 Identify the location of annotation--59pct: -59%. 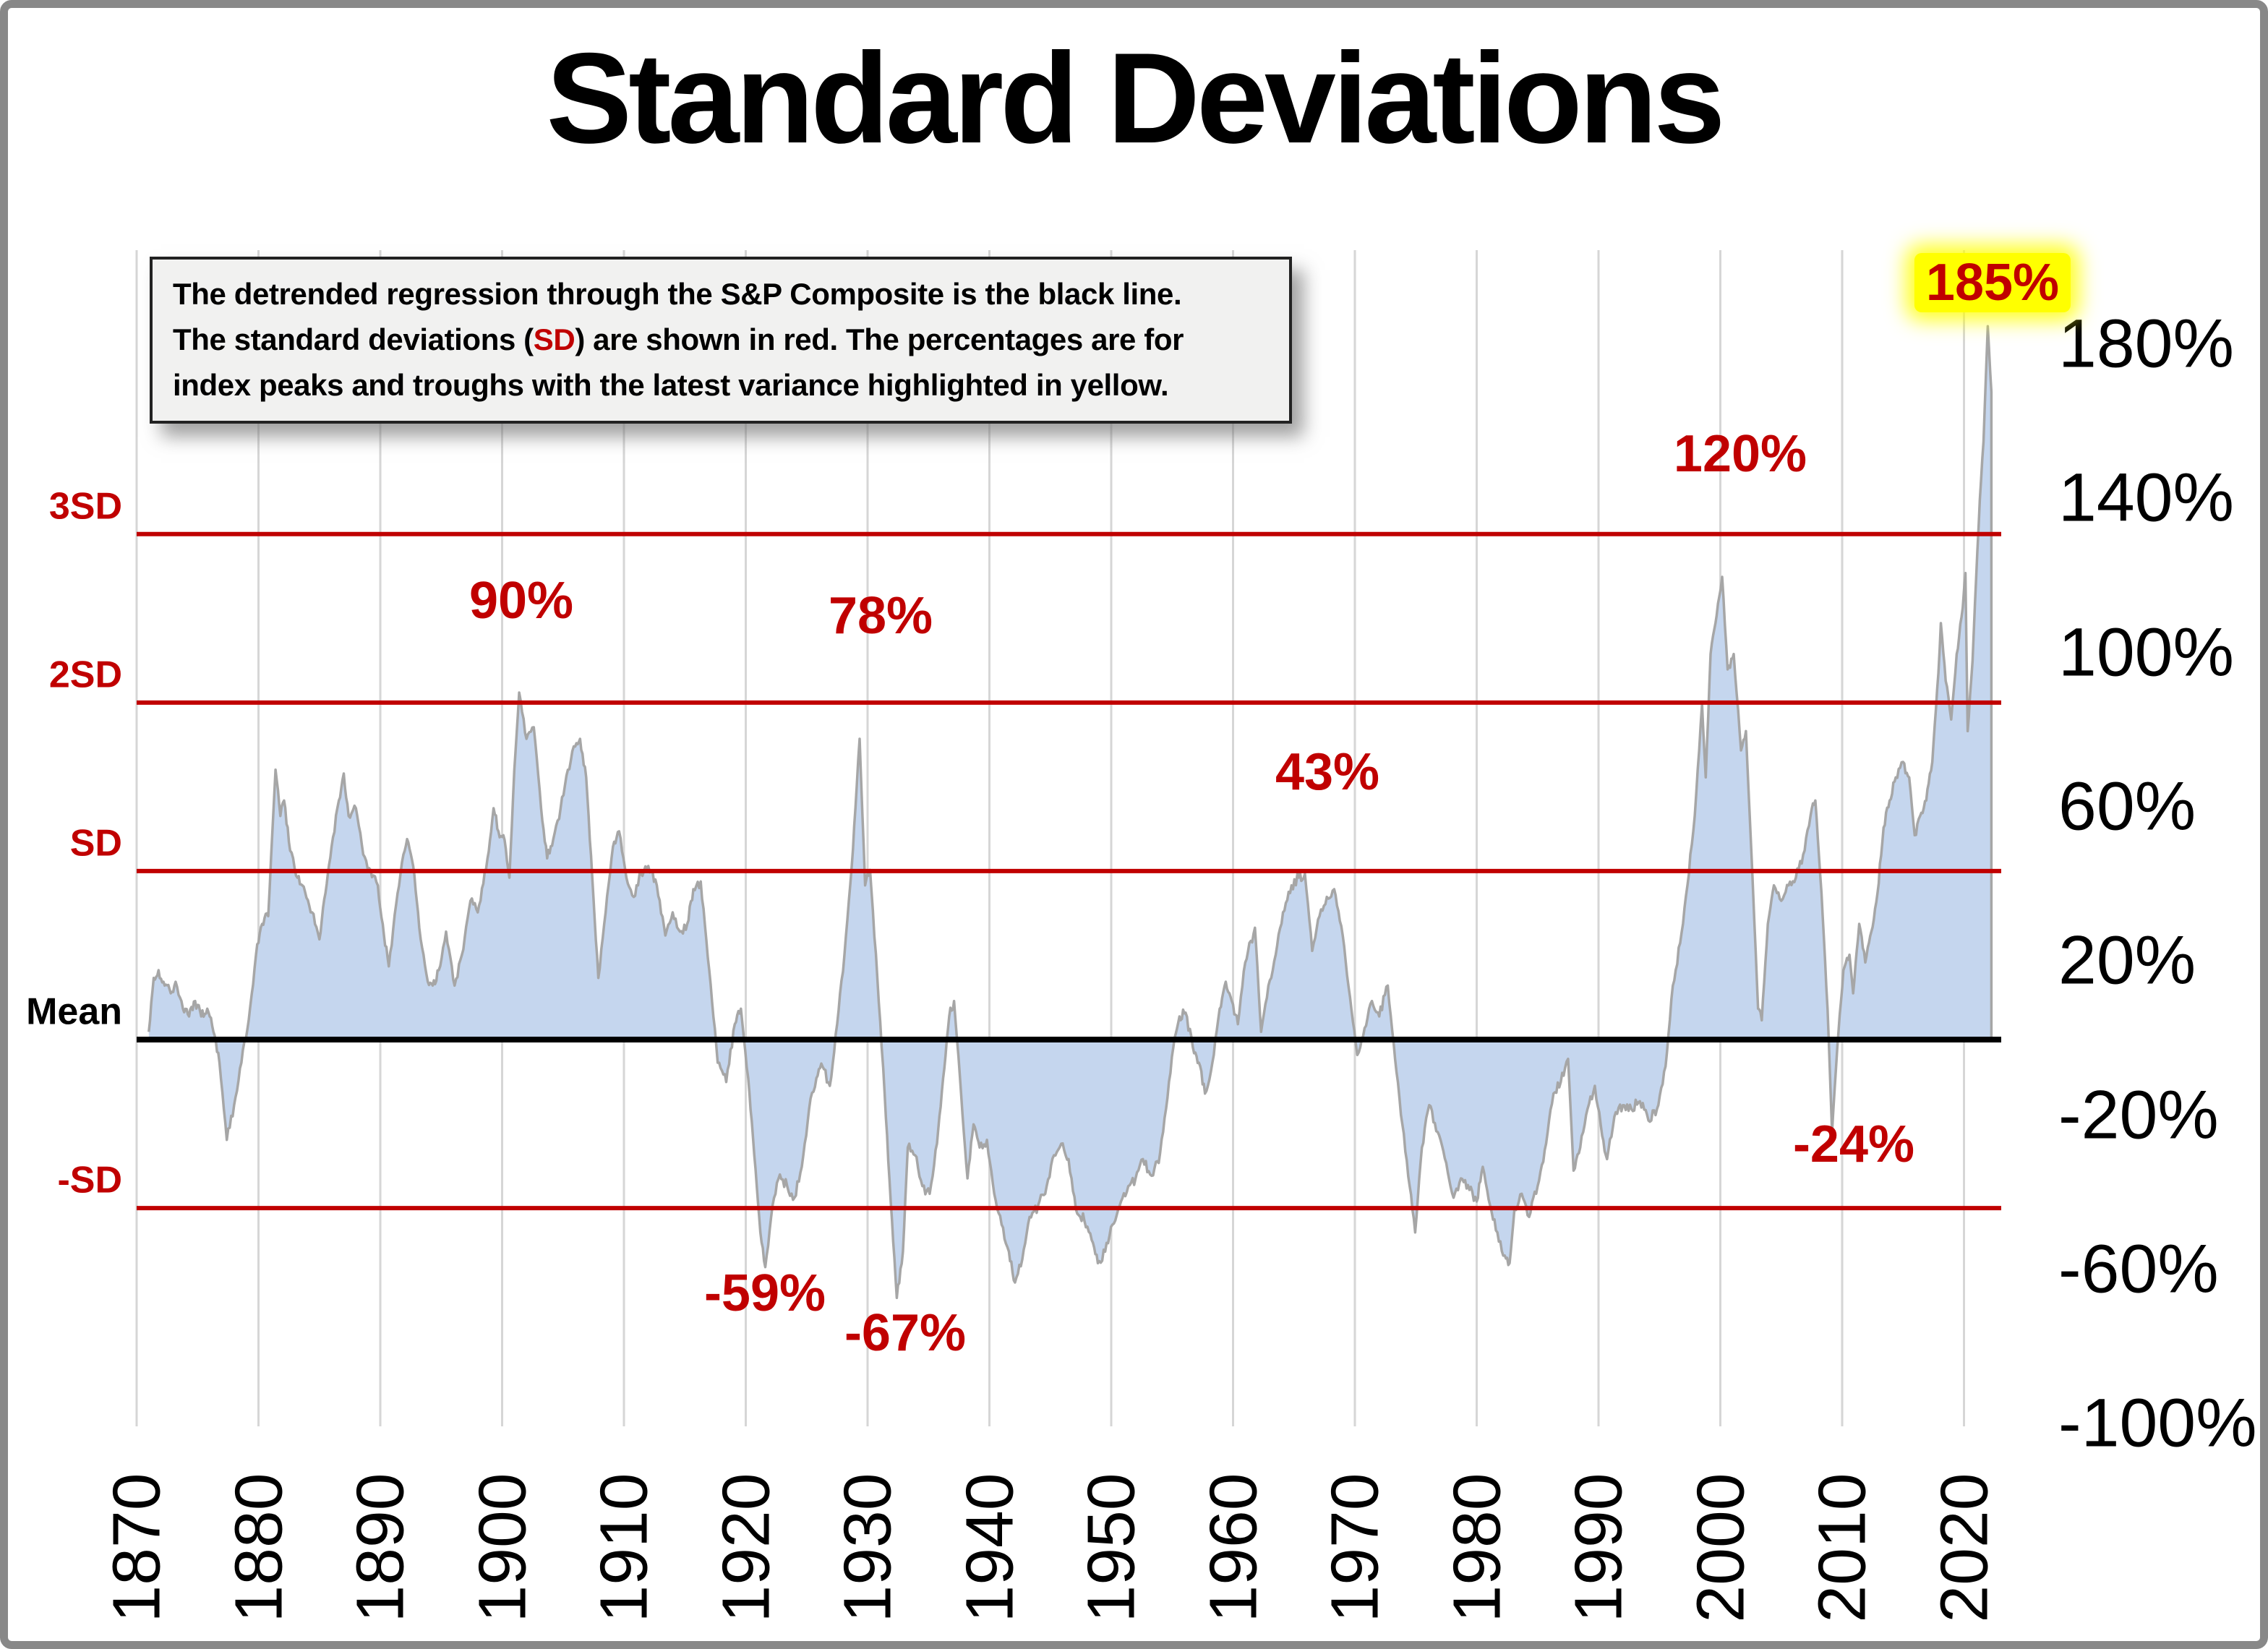
(765, 1293).